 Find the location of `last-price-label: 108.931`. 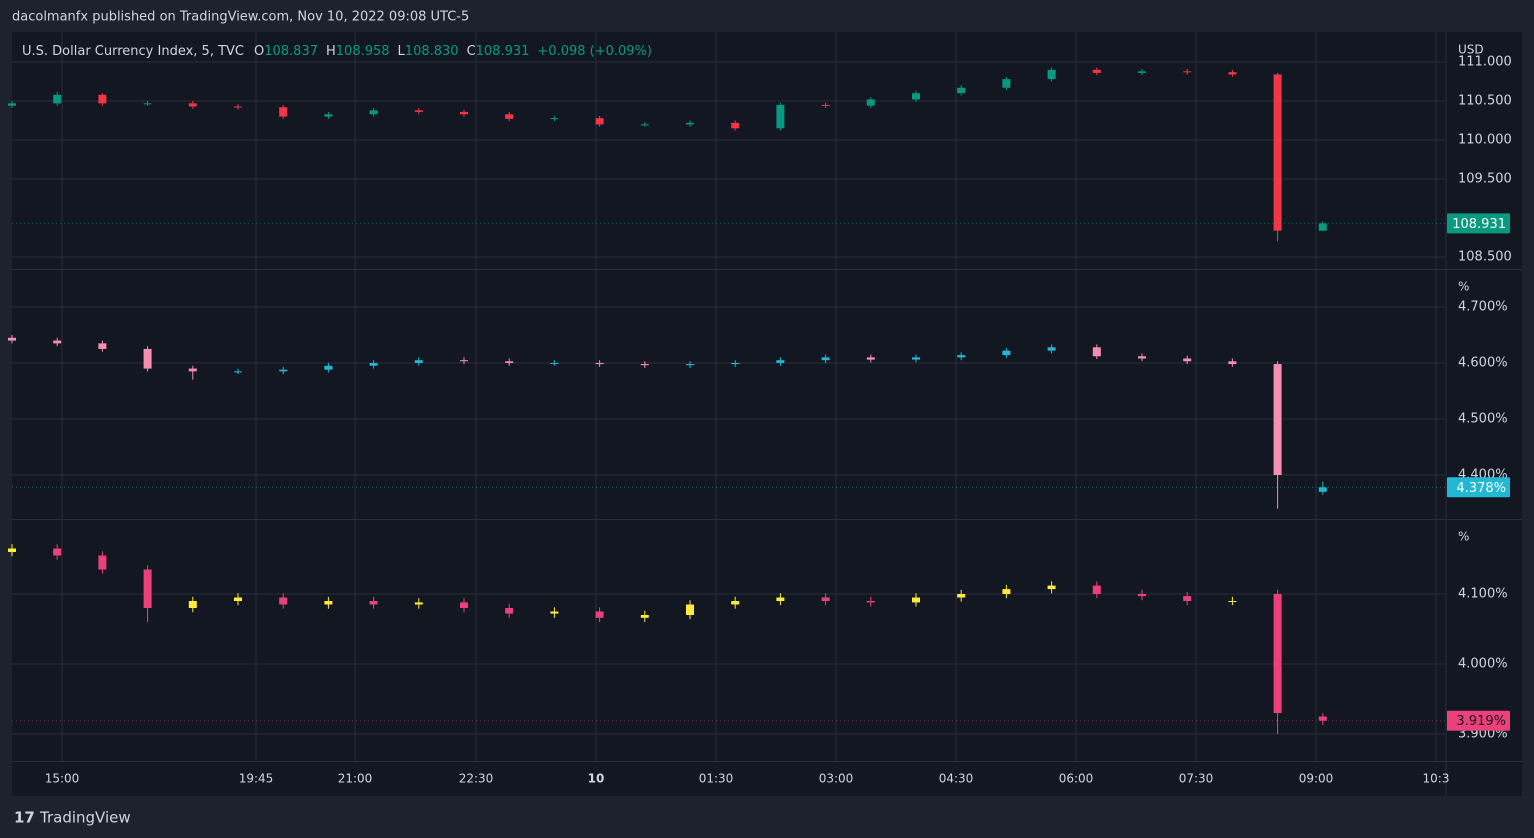

last-price-label: 108.931 is located at coordinates (1479, 224).